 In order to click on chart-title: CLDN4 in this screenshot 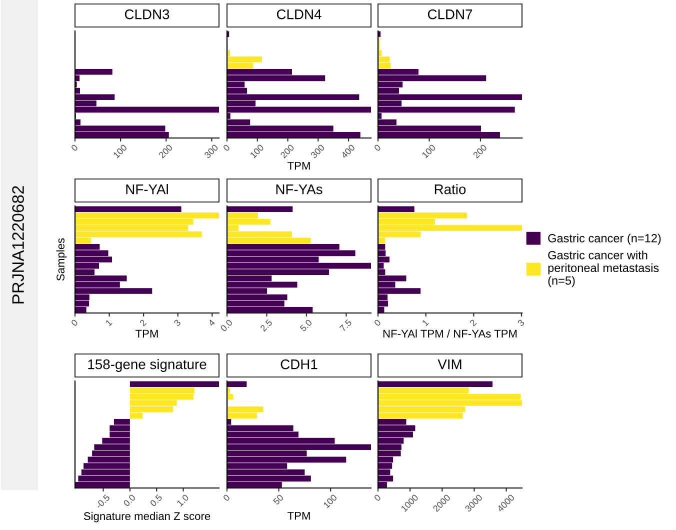, I will do `click(299, 14)`.